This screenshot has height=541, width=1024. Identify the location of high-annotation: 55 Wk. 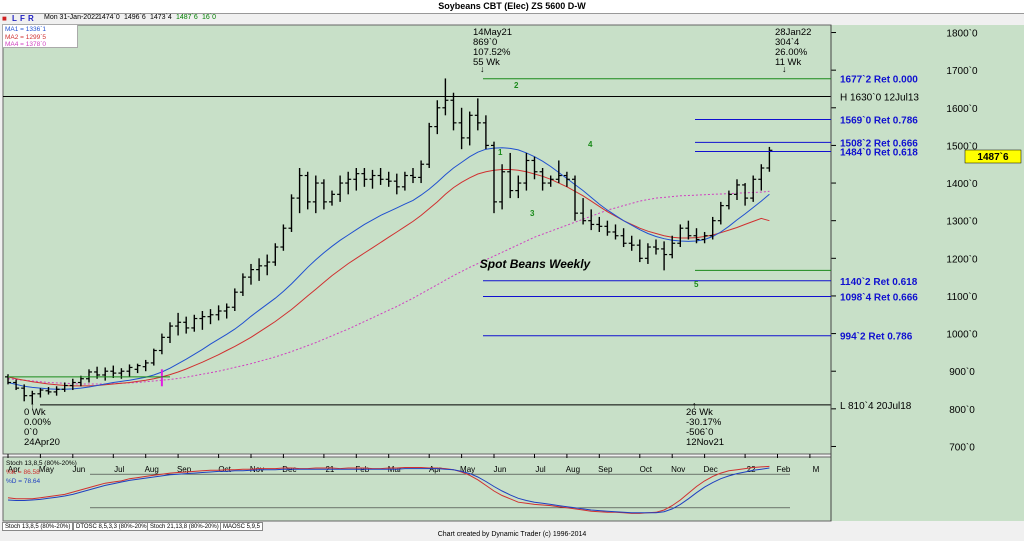
(486, 62).